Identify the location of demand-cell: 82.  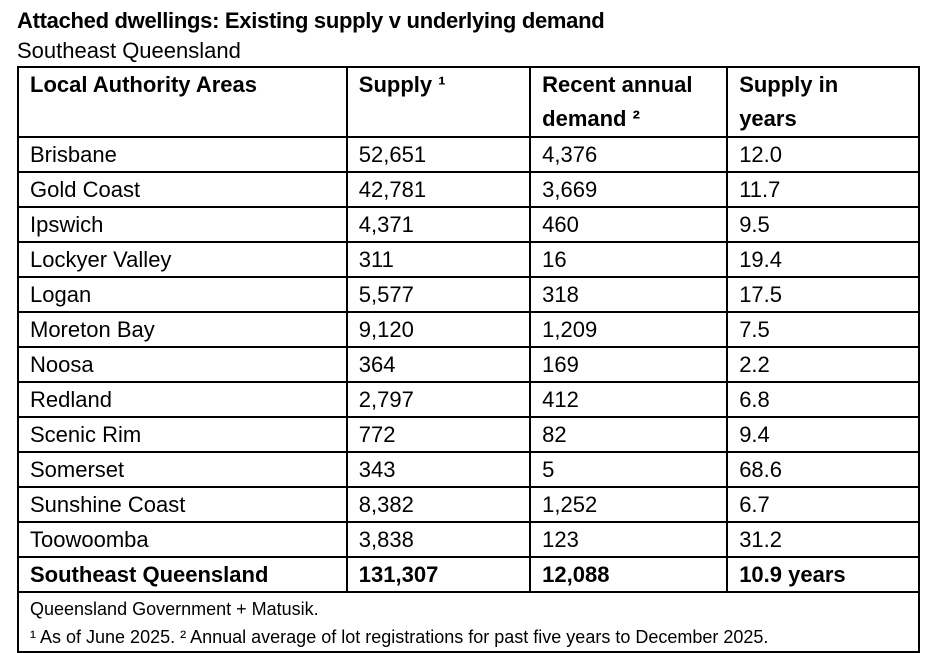
(629, 434).